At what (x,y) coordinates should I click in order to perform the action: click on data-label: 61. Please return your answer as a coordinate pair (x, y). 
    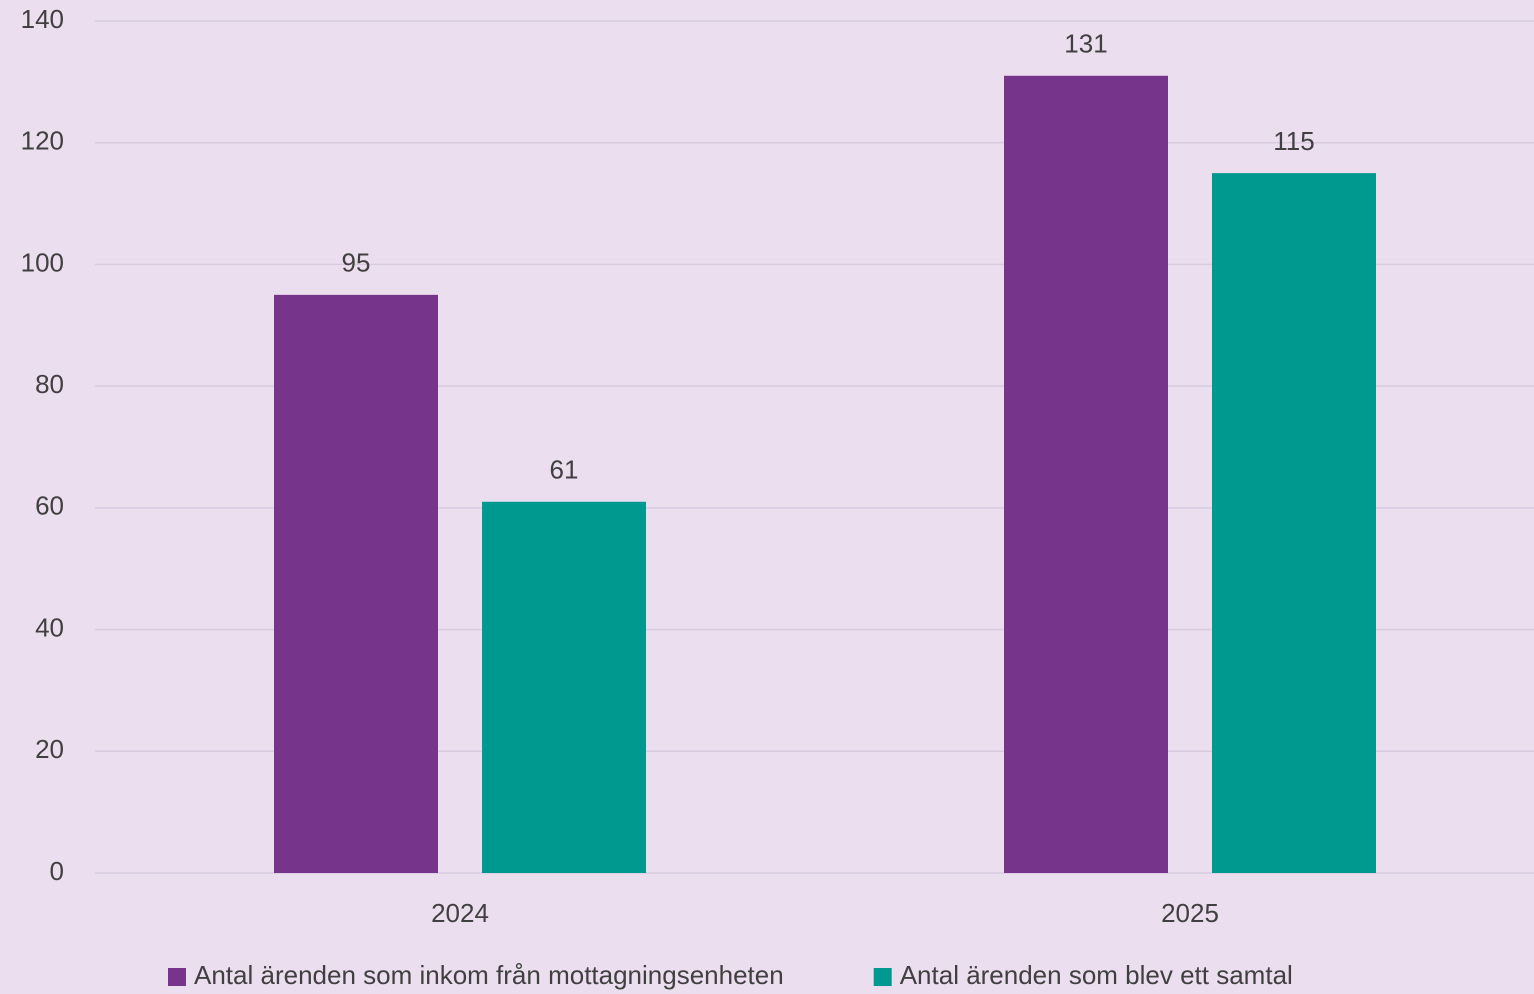
    Looking at the image, I should click on (564, 470).